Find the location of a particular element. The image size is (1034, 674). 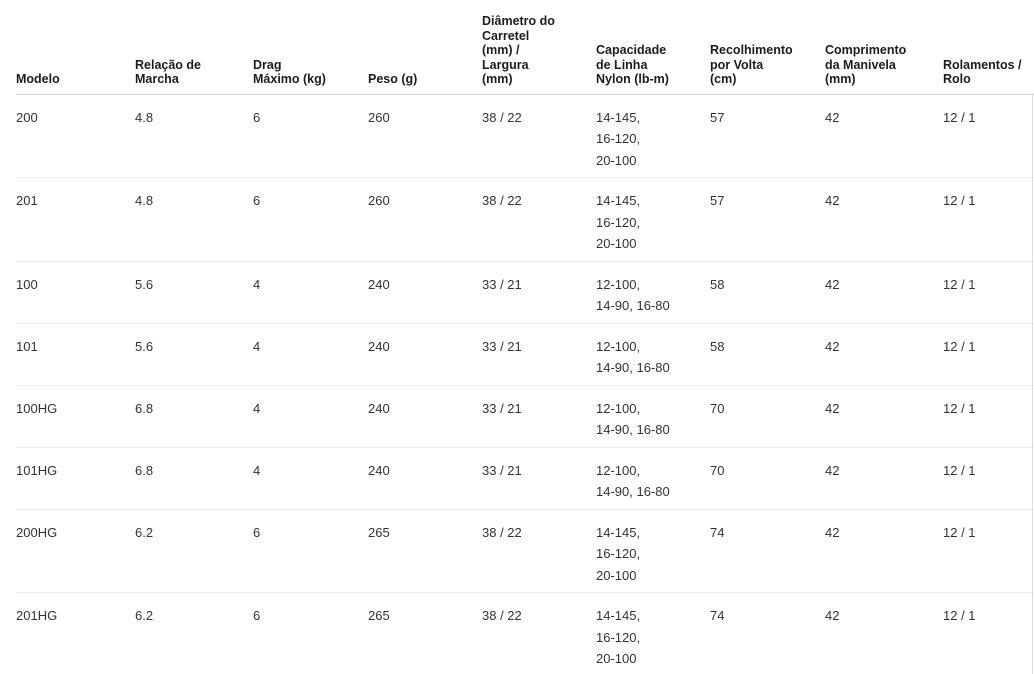

column-header-rolamentos: Rolamentos / Rolo is located at coordinates (988, 47).